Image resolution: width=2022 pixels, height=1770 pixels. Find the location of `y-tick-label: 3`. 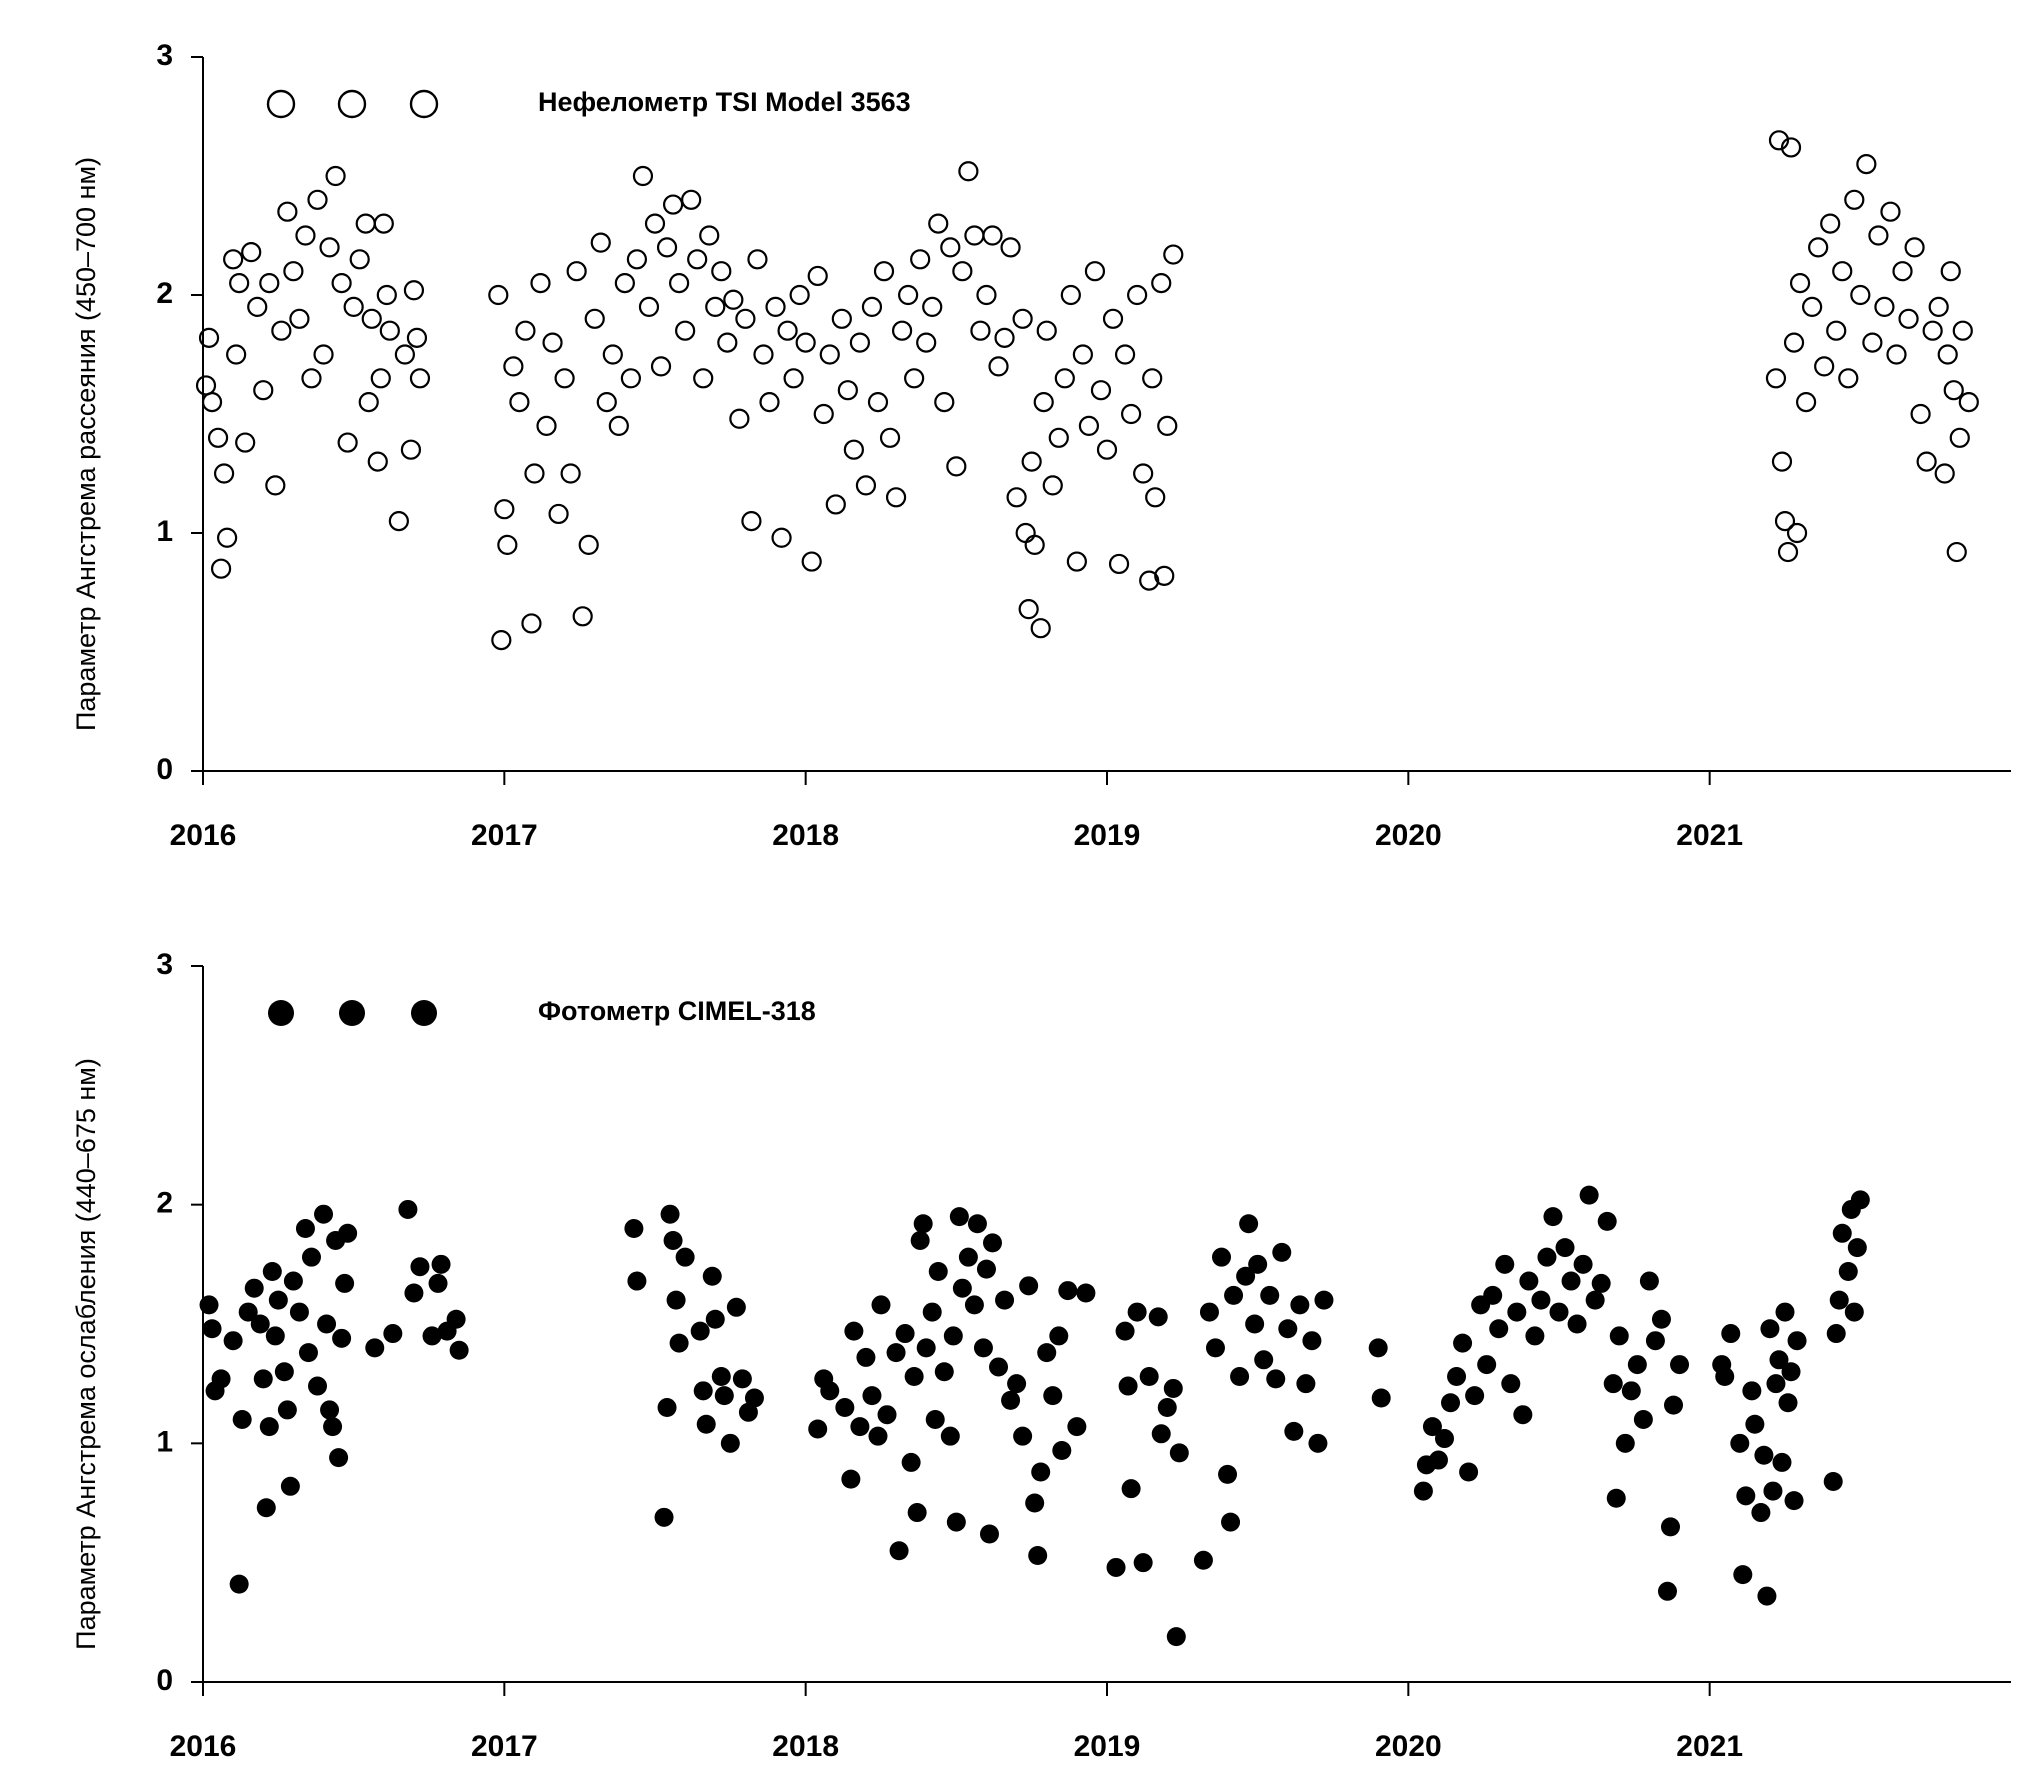

y-tick-label: 3 is located at coordinates (164, 964).